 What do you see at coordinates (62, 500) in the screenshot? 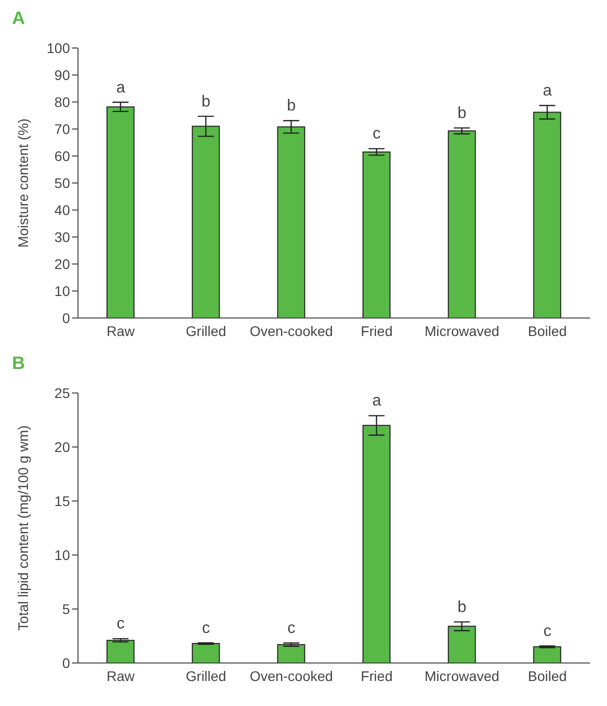
I see `y-tick-label: 15` at bounding box center [62, 500].